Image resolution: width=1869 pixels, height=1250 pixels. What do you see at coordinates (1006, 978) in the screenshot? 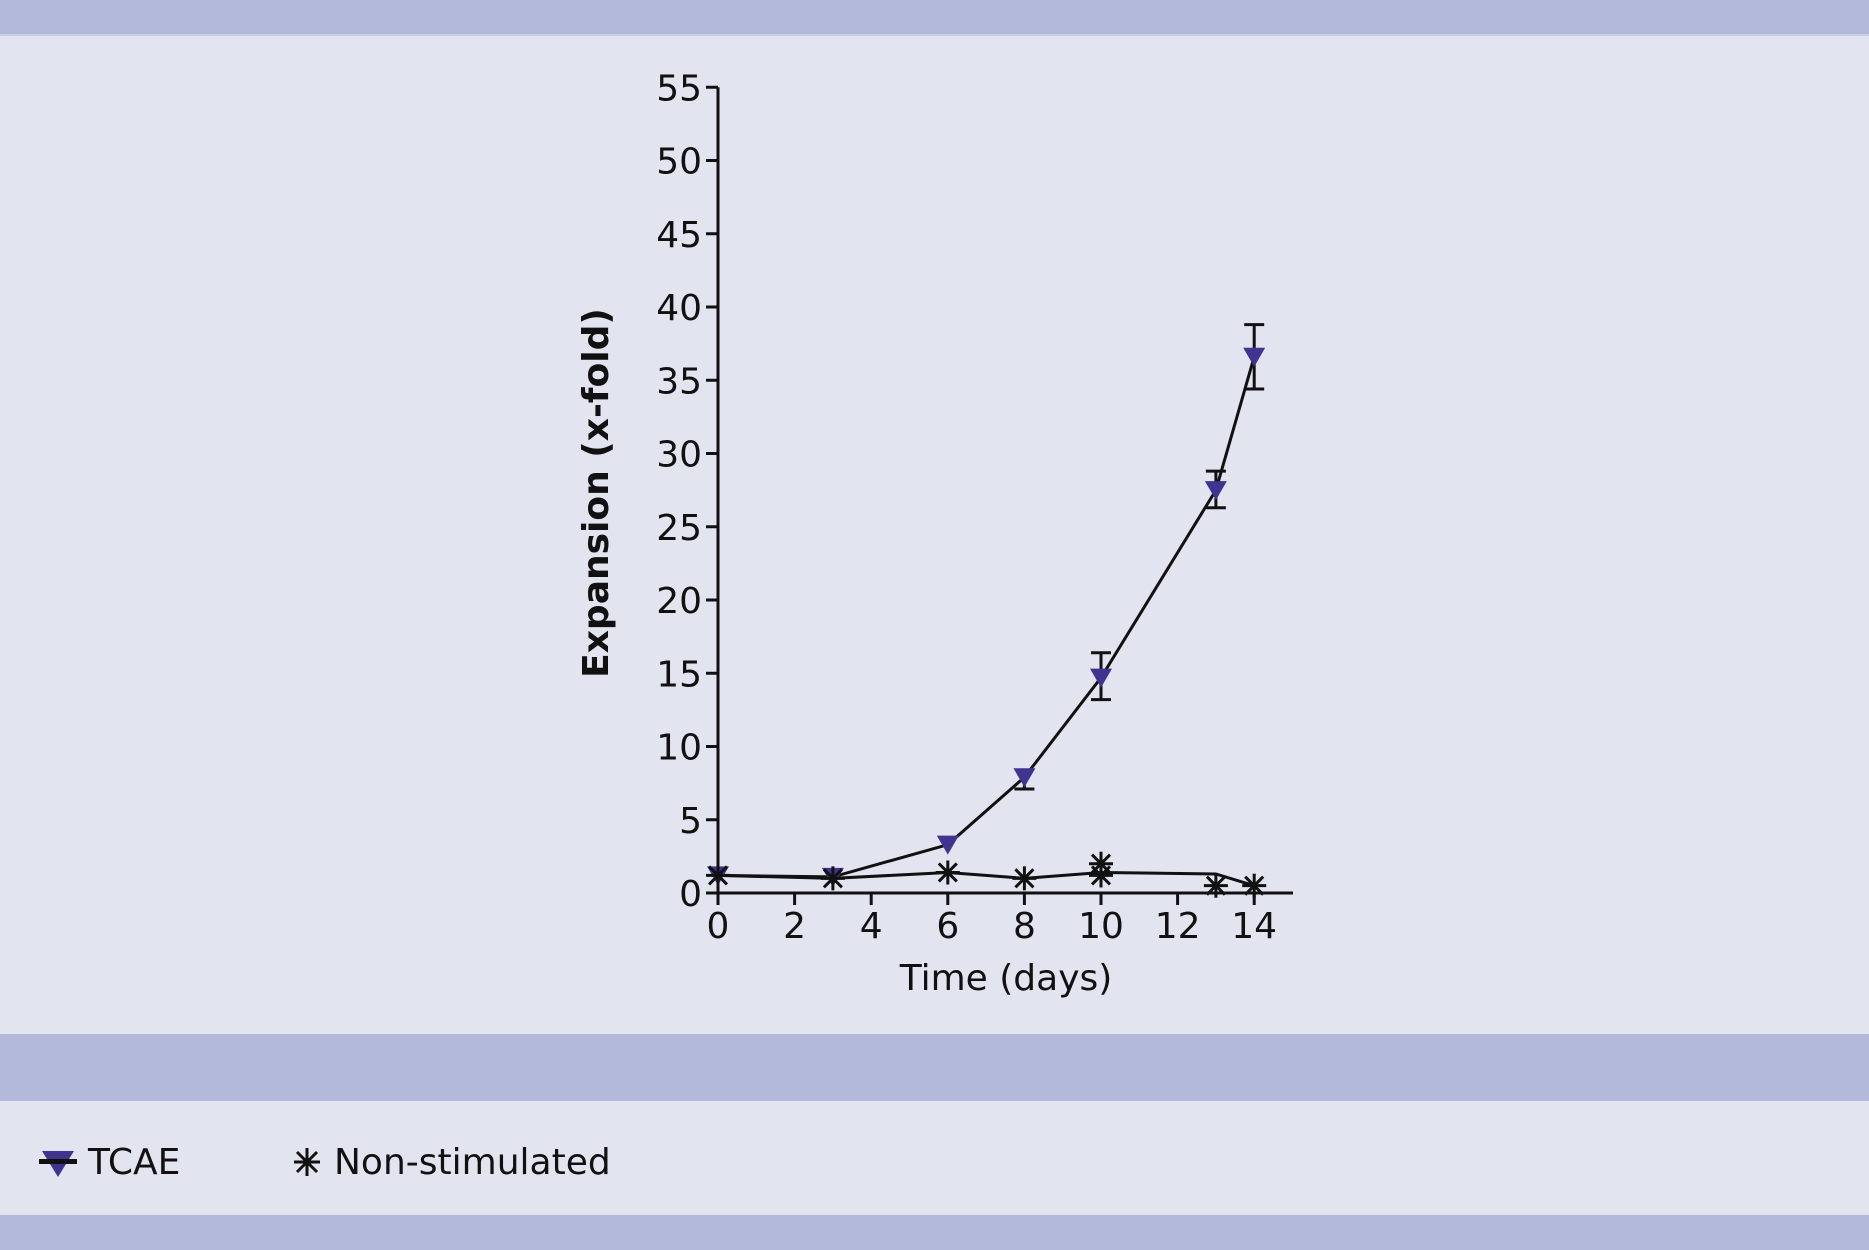
I see `x-axis-label: Time (days)` at bounding box center [1006, 978].